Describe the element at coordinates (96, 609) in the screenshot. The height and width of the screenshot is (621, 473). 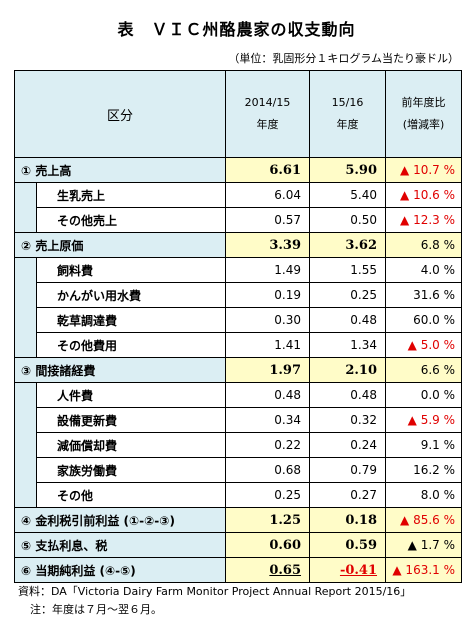
I see `footnote: 注：年度は７月～翌６月。` at that location.